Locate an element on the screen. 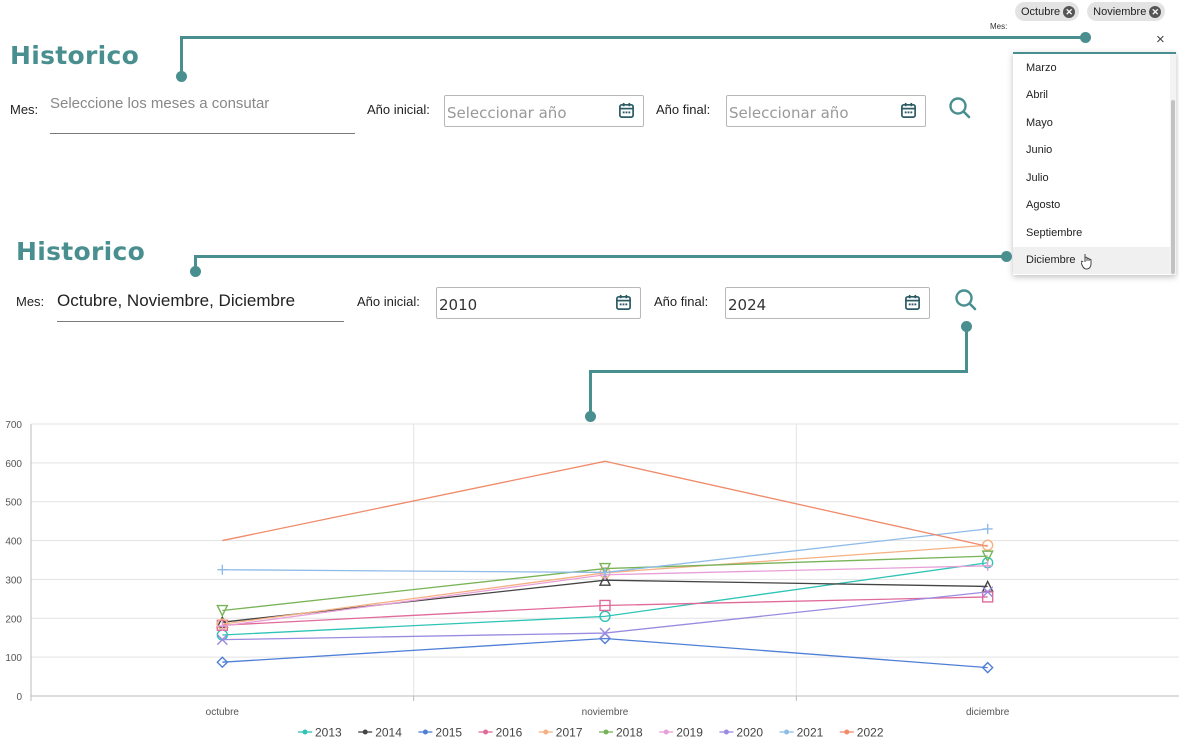 This screenshot has width=1179, height=742. legend-item-2021: 2021 is located at coordinates (801, 733).